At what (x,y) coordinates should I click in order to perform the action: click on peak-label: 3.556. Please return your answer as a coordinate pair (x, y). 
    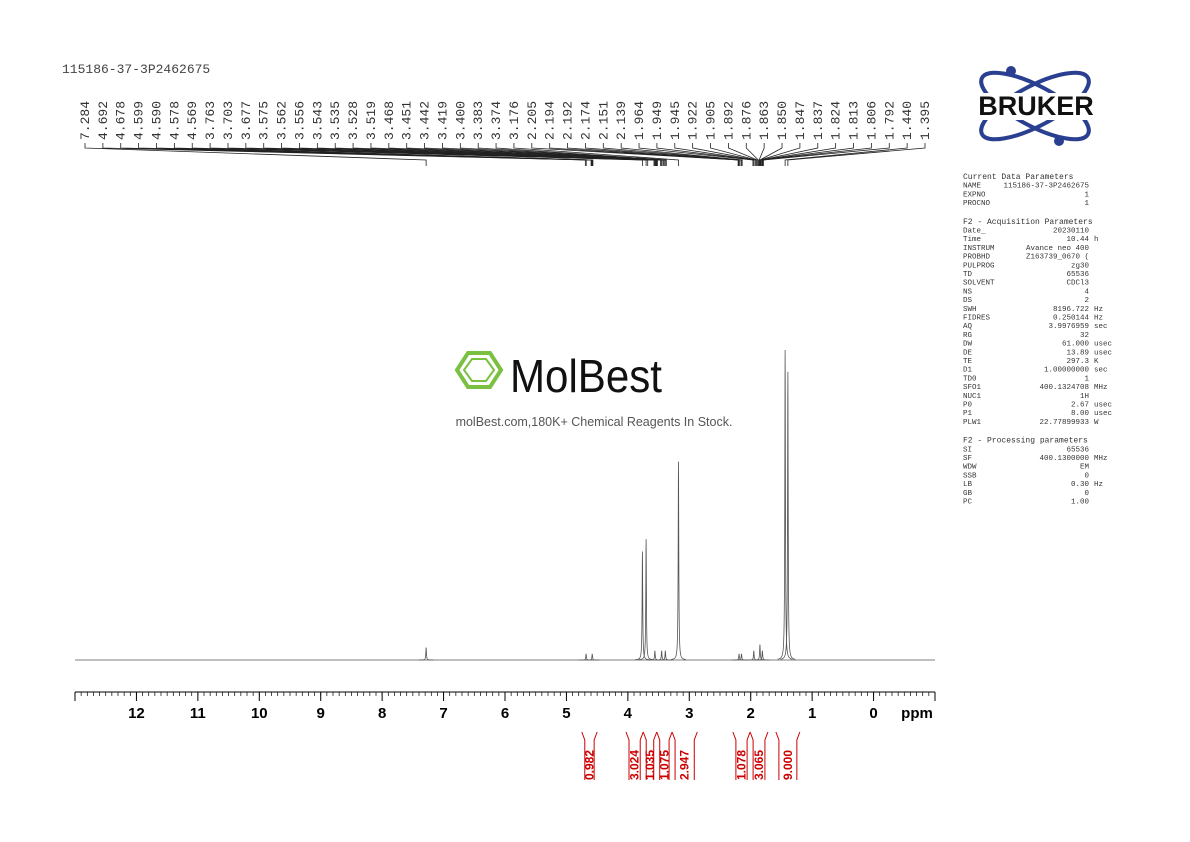
    Looking at the image, I should click on (299, 120).